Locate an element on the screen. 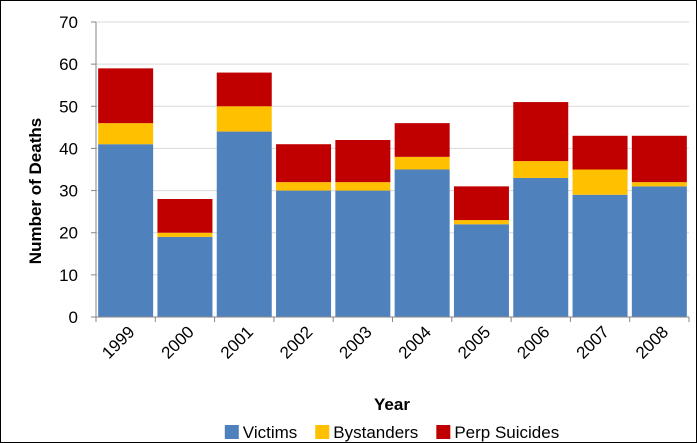 The height and width of the screenshot is (443, 697). y-tick-70: 70 is located at coordinates (68, 22).